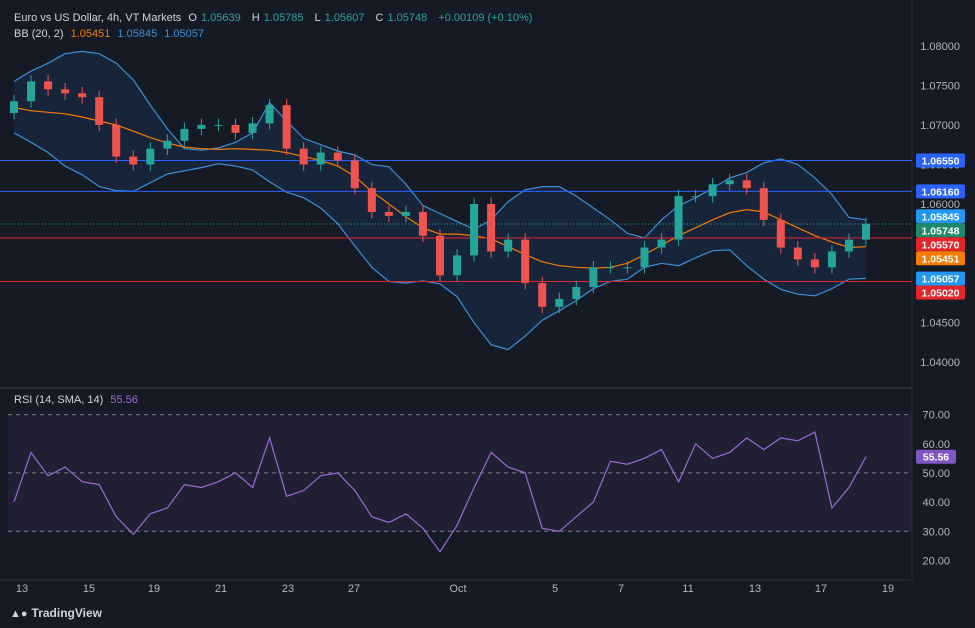 The height and width of the screenshot is (628, 975). Describe the element at coordinates (59, 400) in the screenshot. I see `rsi-label: RSI (14, SMA, 14)` at that location.